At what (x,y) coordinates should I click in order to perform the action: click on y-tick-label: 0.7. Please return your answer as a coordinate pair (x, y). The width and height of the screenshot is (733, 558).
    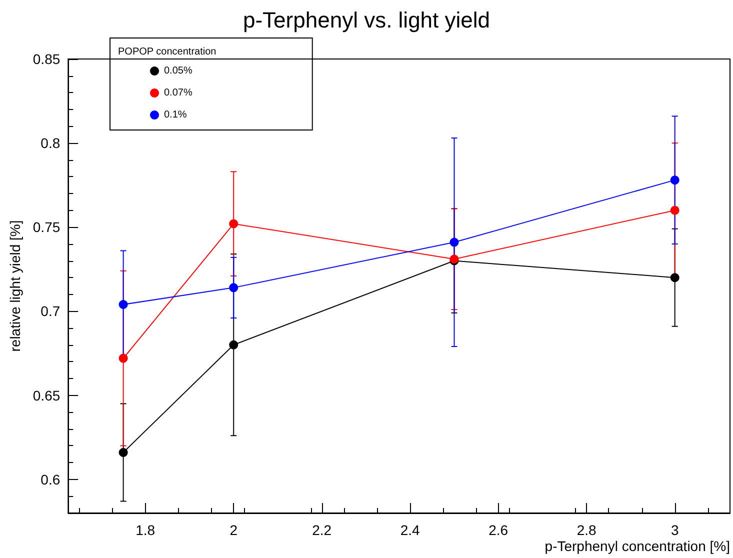
    Looking at the image, I should click on (50, 311).